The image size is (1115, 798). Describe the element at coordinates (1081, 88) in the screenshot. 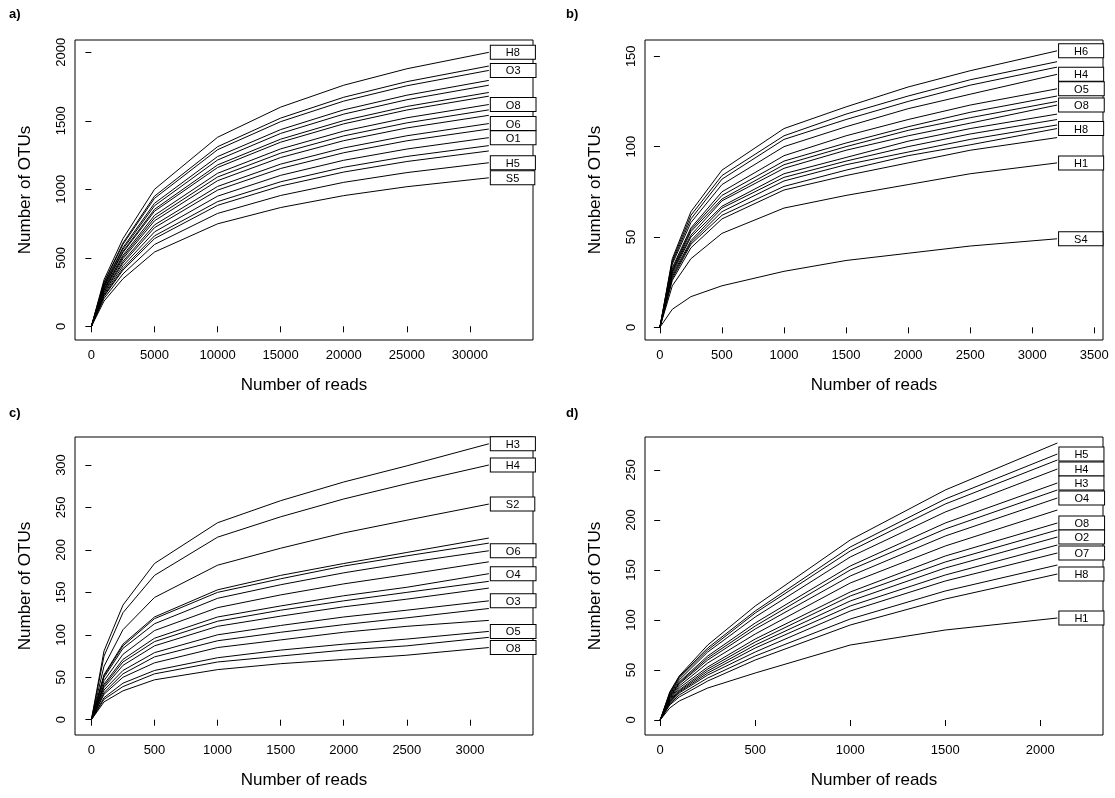

I see `legend-label: O5` at that location.